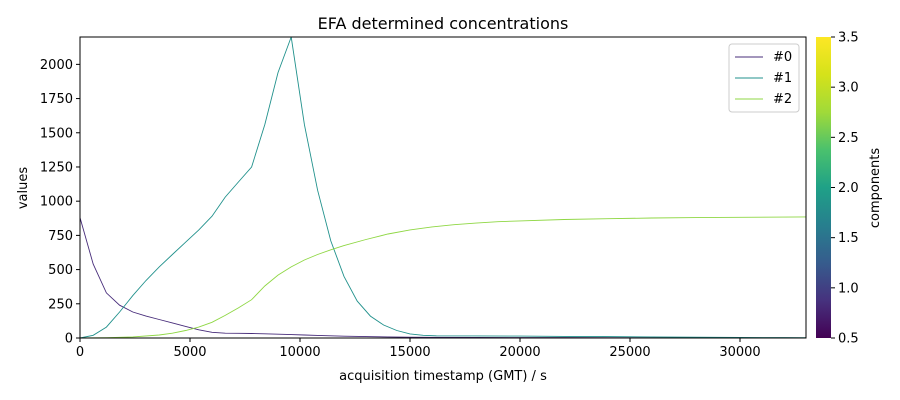 This screenshot has width=900, height=400. What do you see at coordinates (848, 88) in the screenshot?
I see `colorbar-tick-label: 3.0` at bounding box center [848, 88].